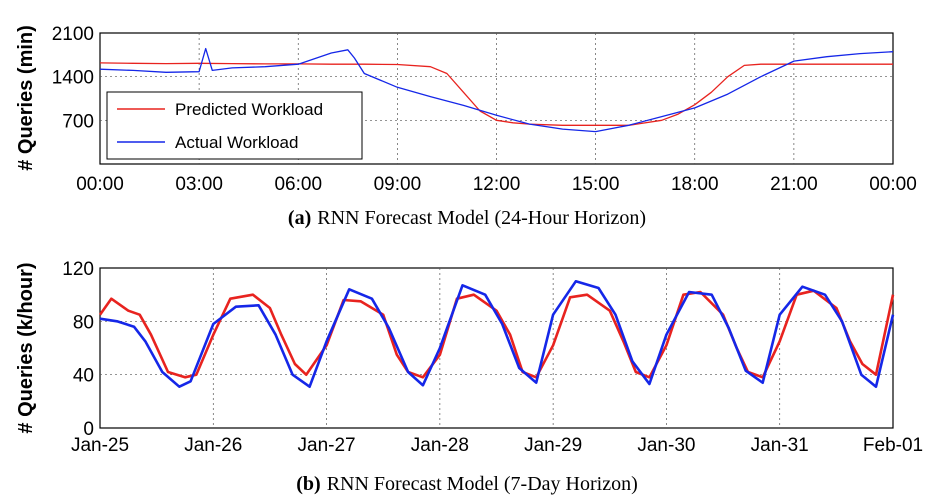 This screenshot has width=934, height=500. Describe the element at coordinates (596, 184) in the screenshot. I see `x-tick-label-a: 15:00` at that location.